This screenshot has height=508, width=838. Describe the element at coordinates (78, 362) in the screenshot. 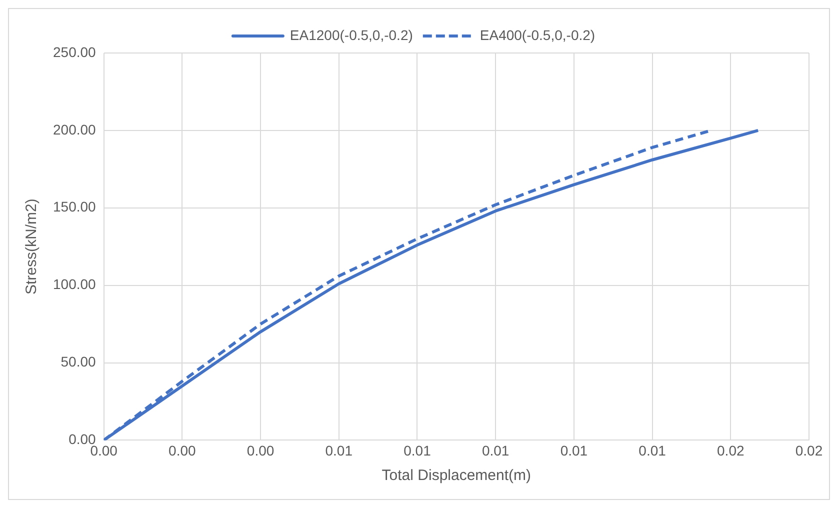

I see `y-tick-label: 50.00` at that location.